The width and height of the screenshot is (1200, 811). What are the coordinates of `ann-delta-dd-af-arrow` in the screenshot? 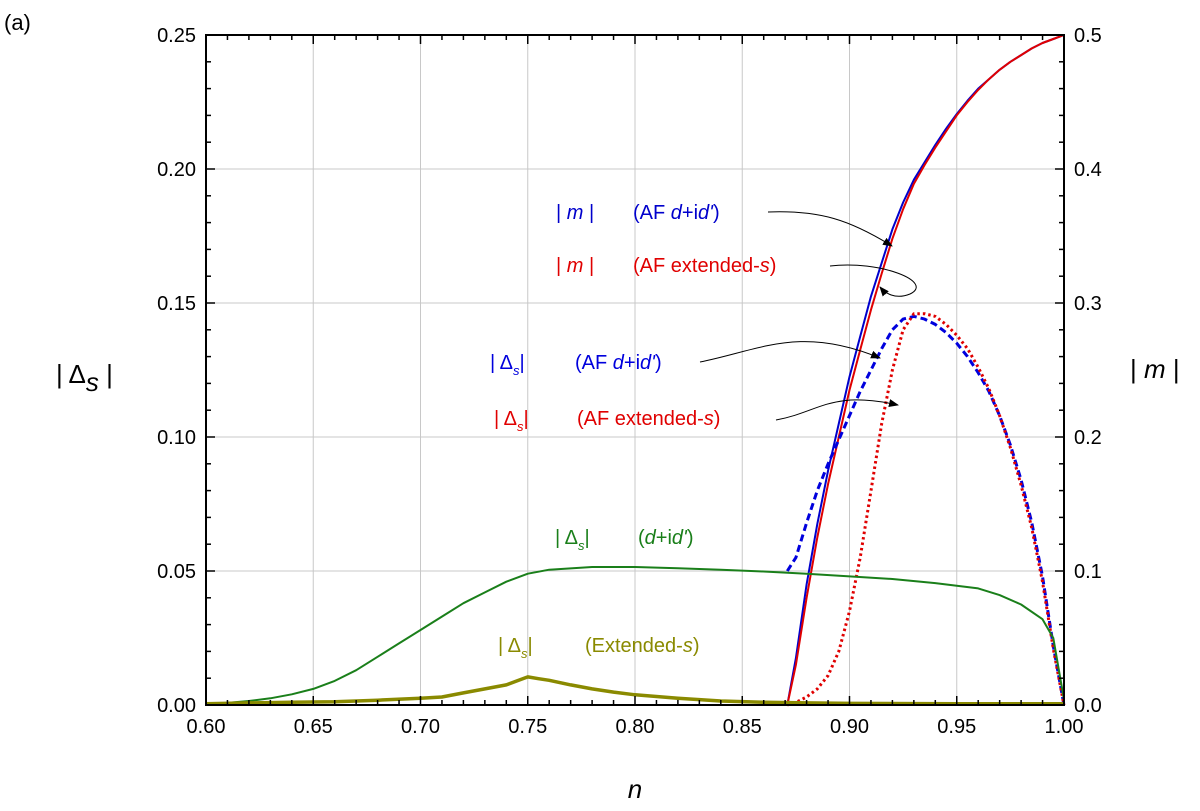 It's located at (790, 352).